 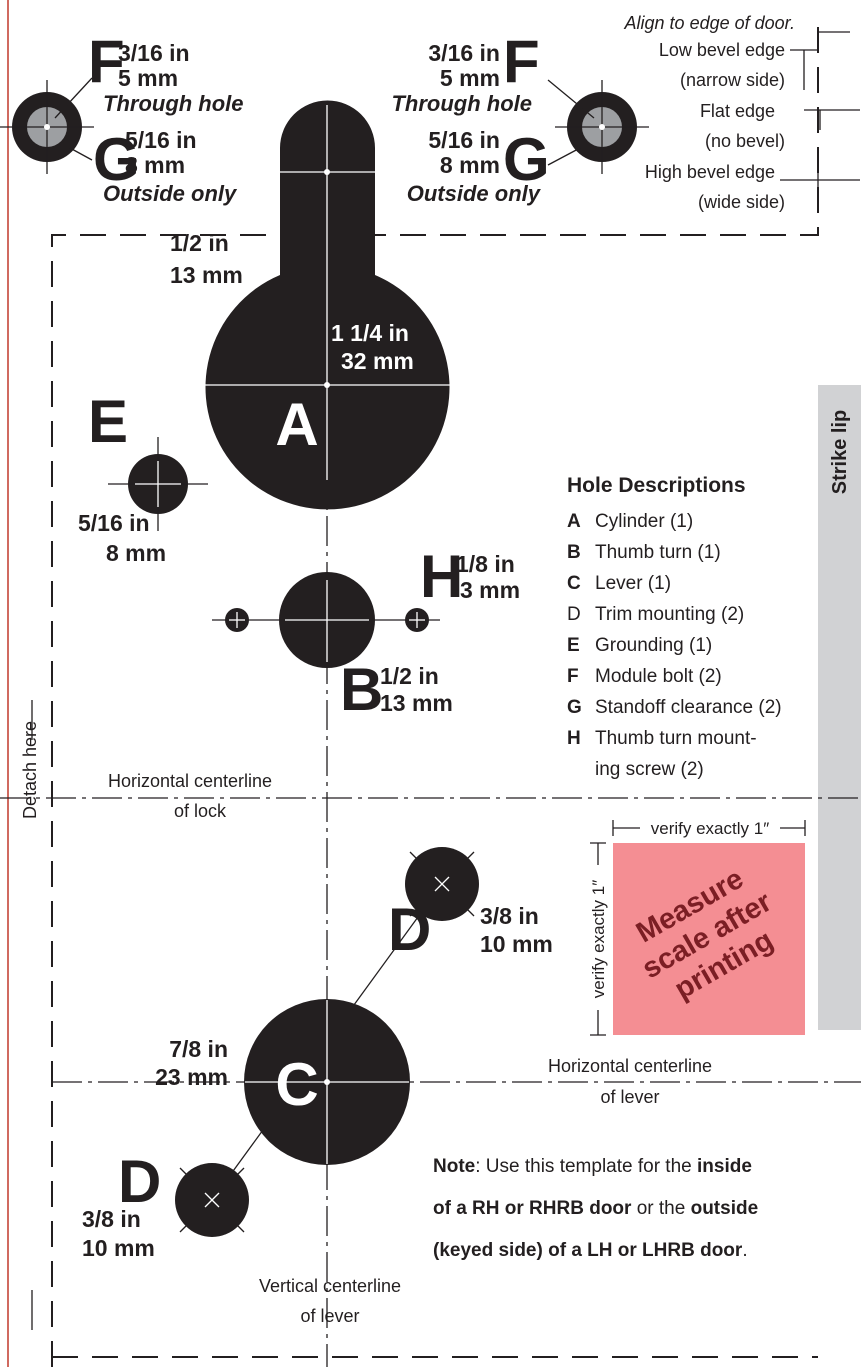 What do you see at coordinates (839, 707) in the screenshot?
I see `strike-lip` at bounding box center [839, 707].